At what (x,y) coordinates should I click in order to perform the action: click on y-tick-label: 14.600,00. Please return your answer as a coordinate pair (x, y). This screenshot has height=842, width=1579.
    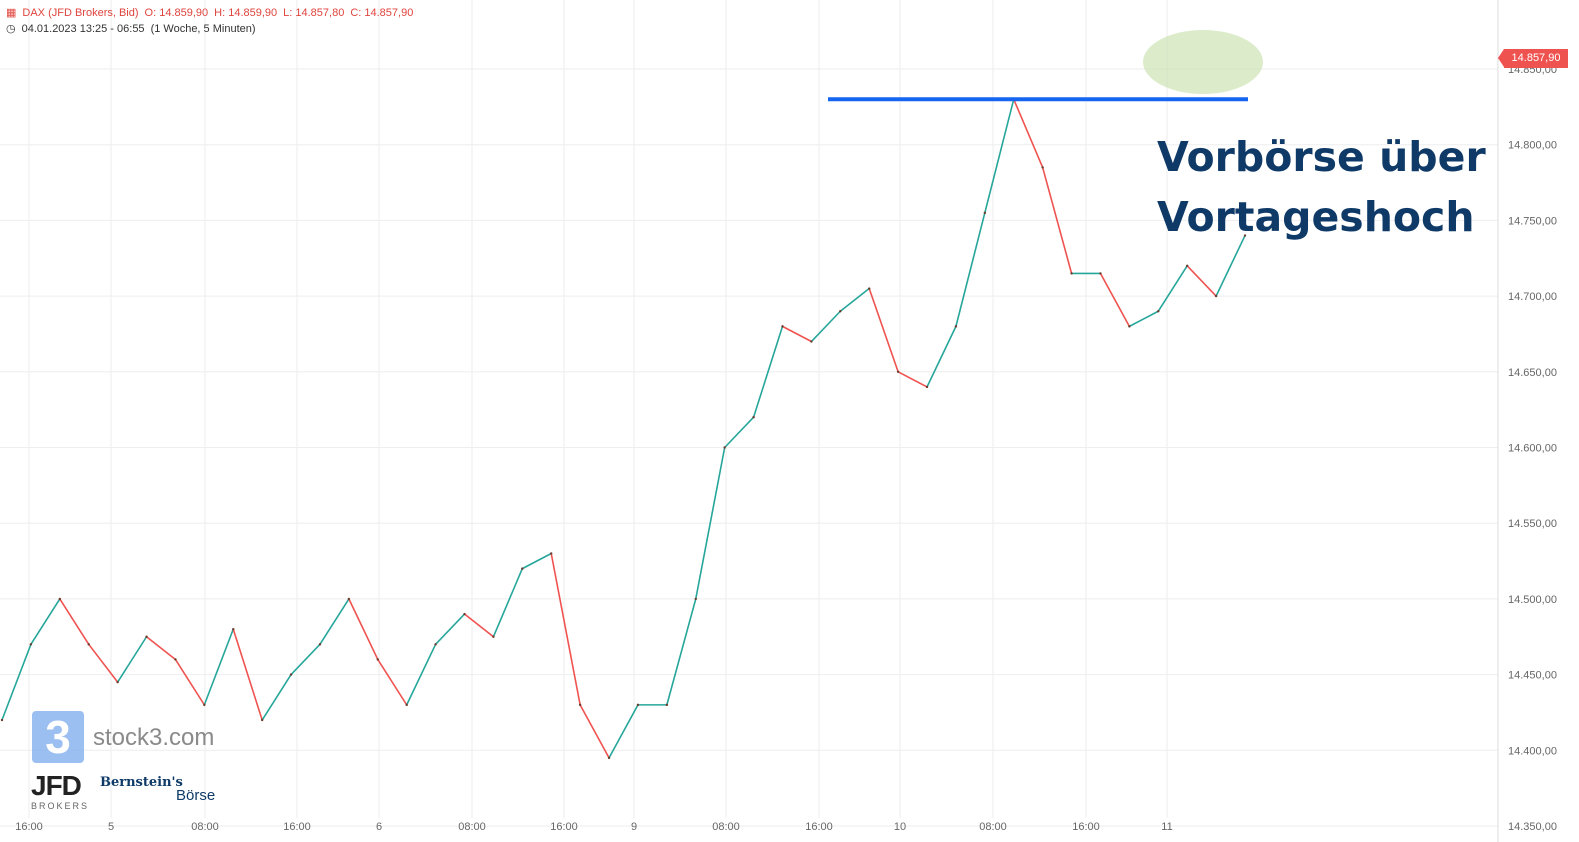
    Looking at the image, I should click on (1532, 449).